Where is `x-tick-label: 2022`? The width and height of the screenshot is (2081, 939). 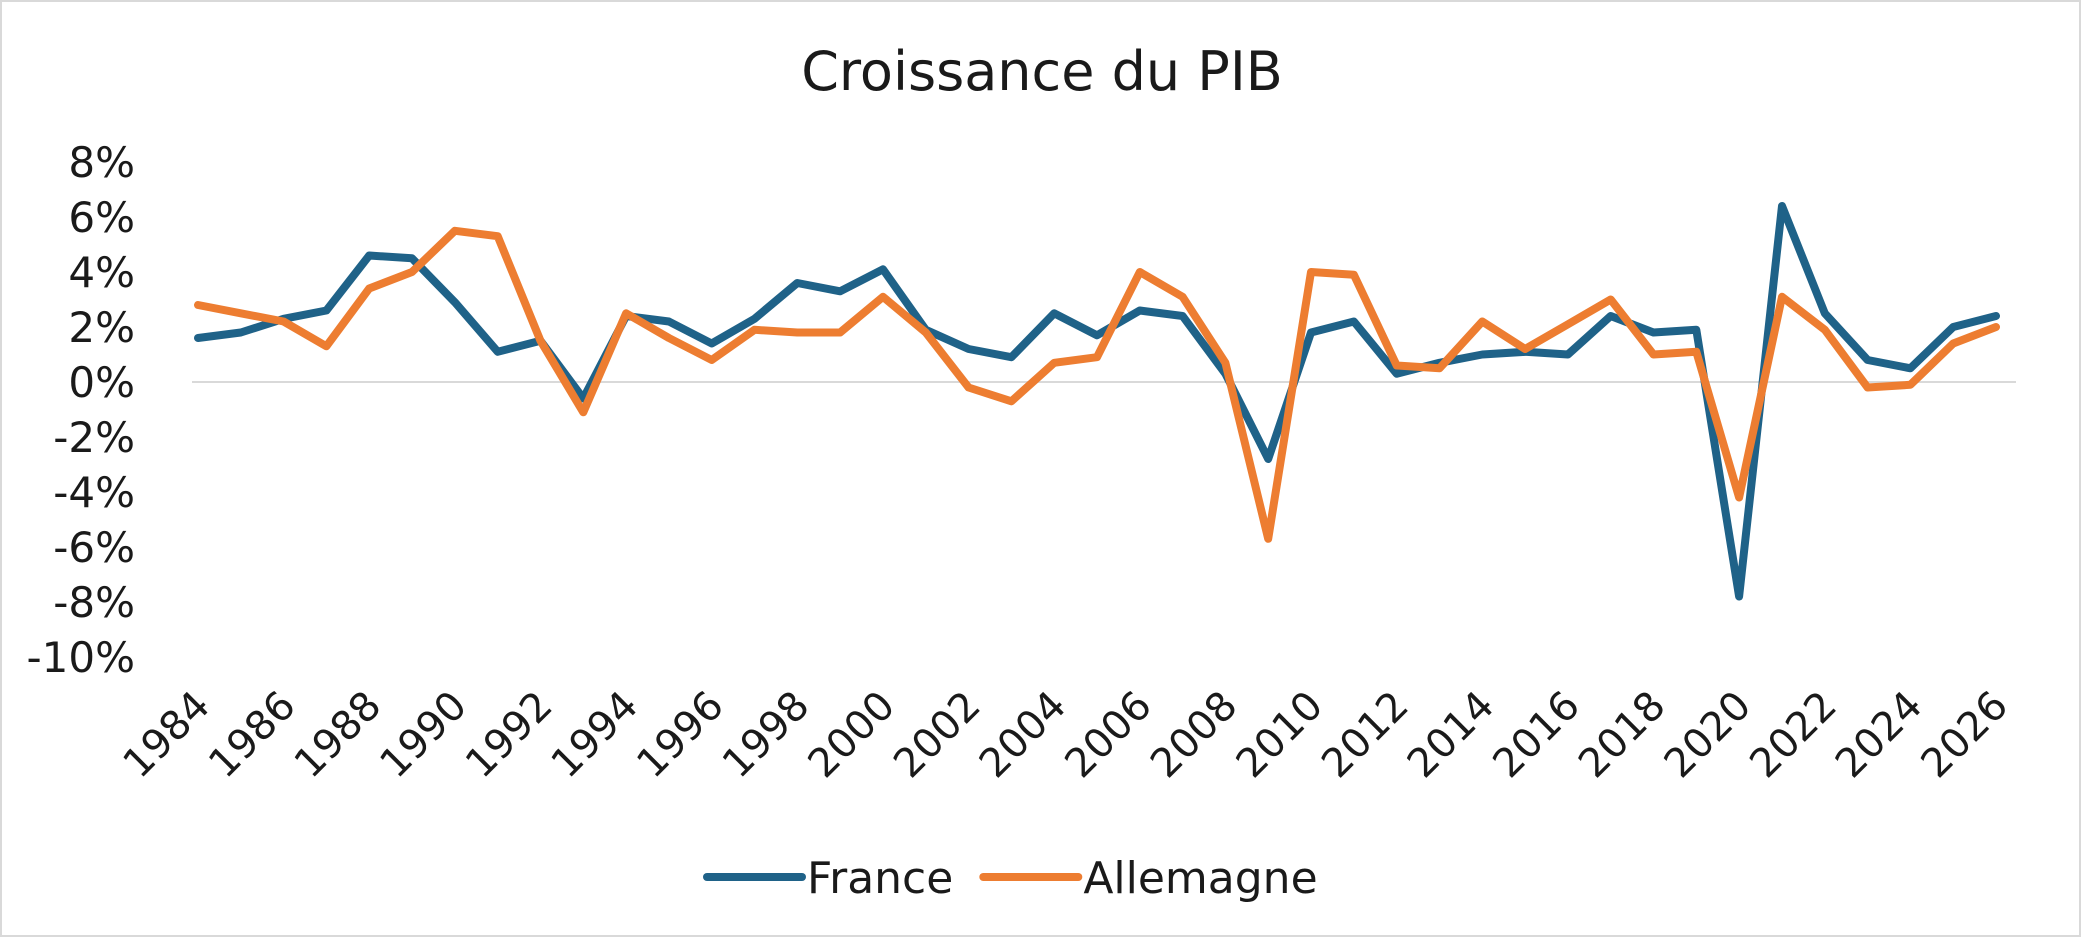
x-tick-label: 2022 is located at coordinates (1793, 735).